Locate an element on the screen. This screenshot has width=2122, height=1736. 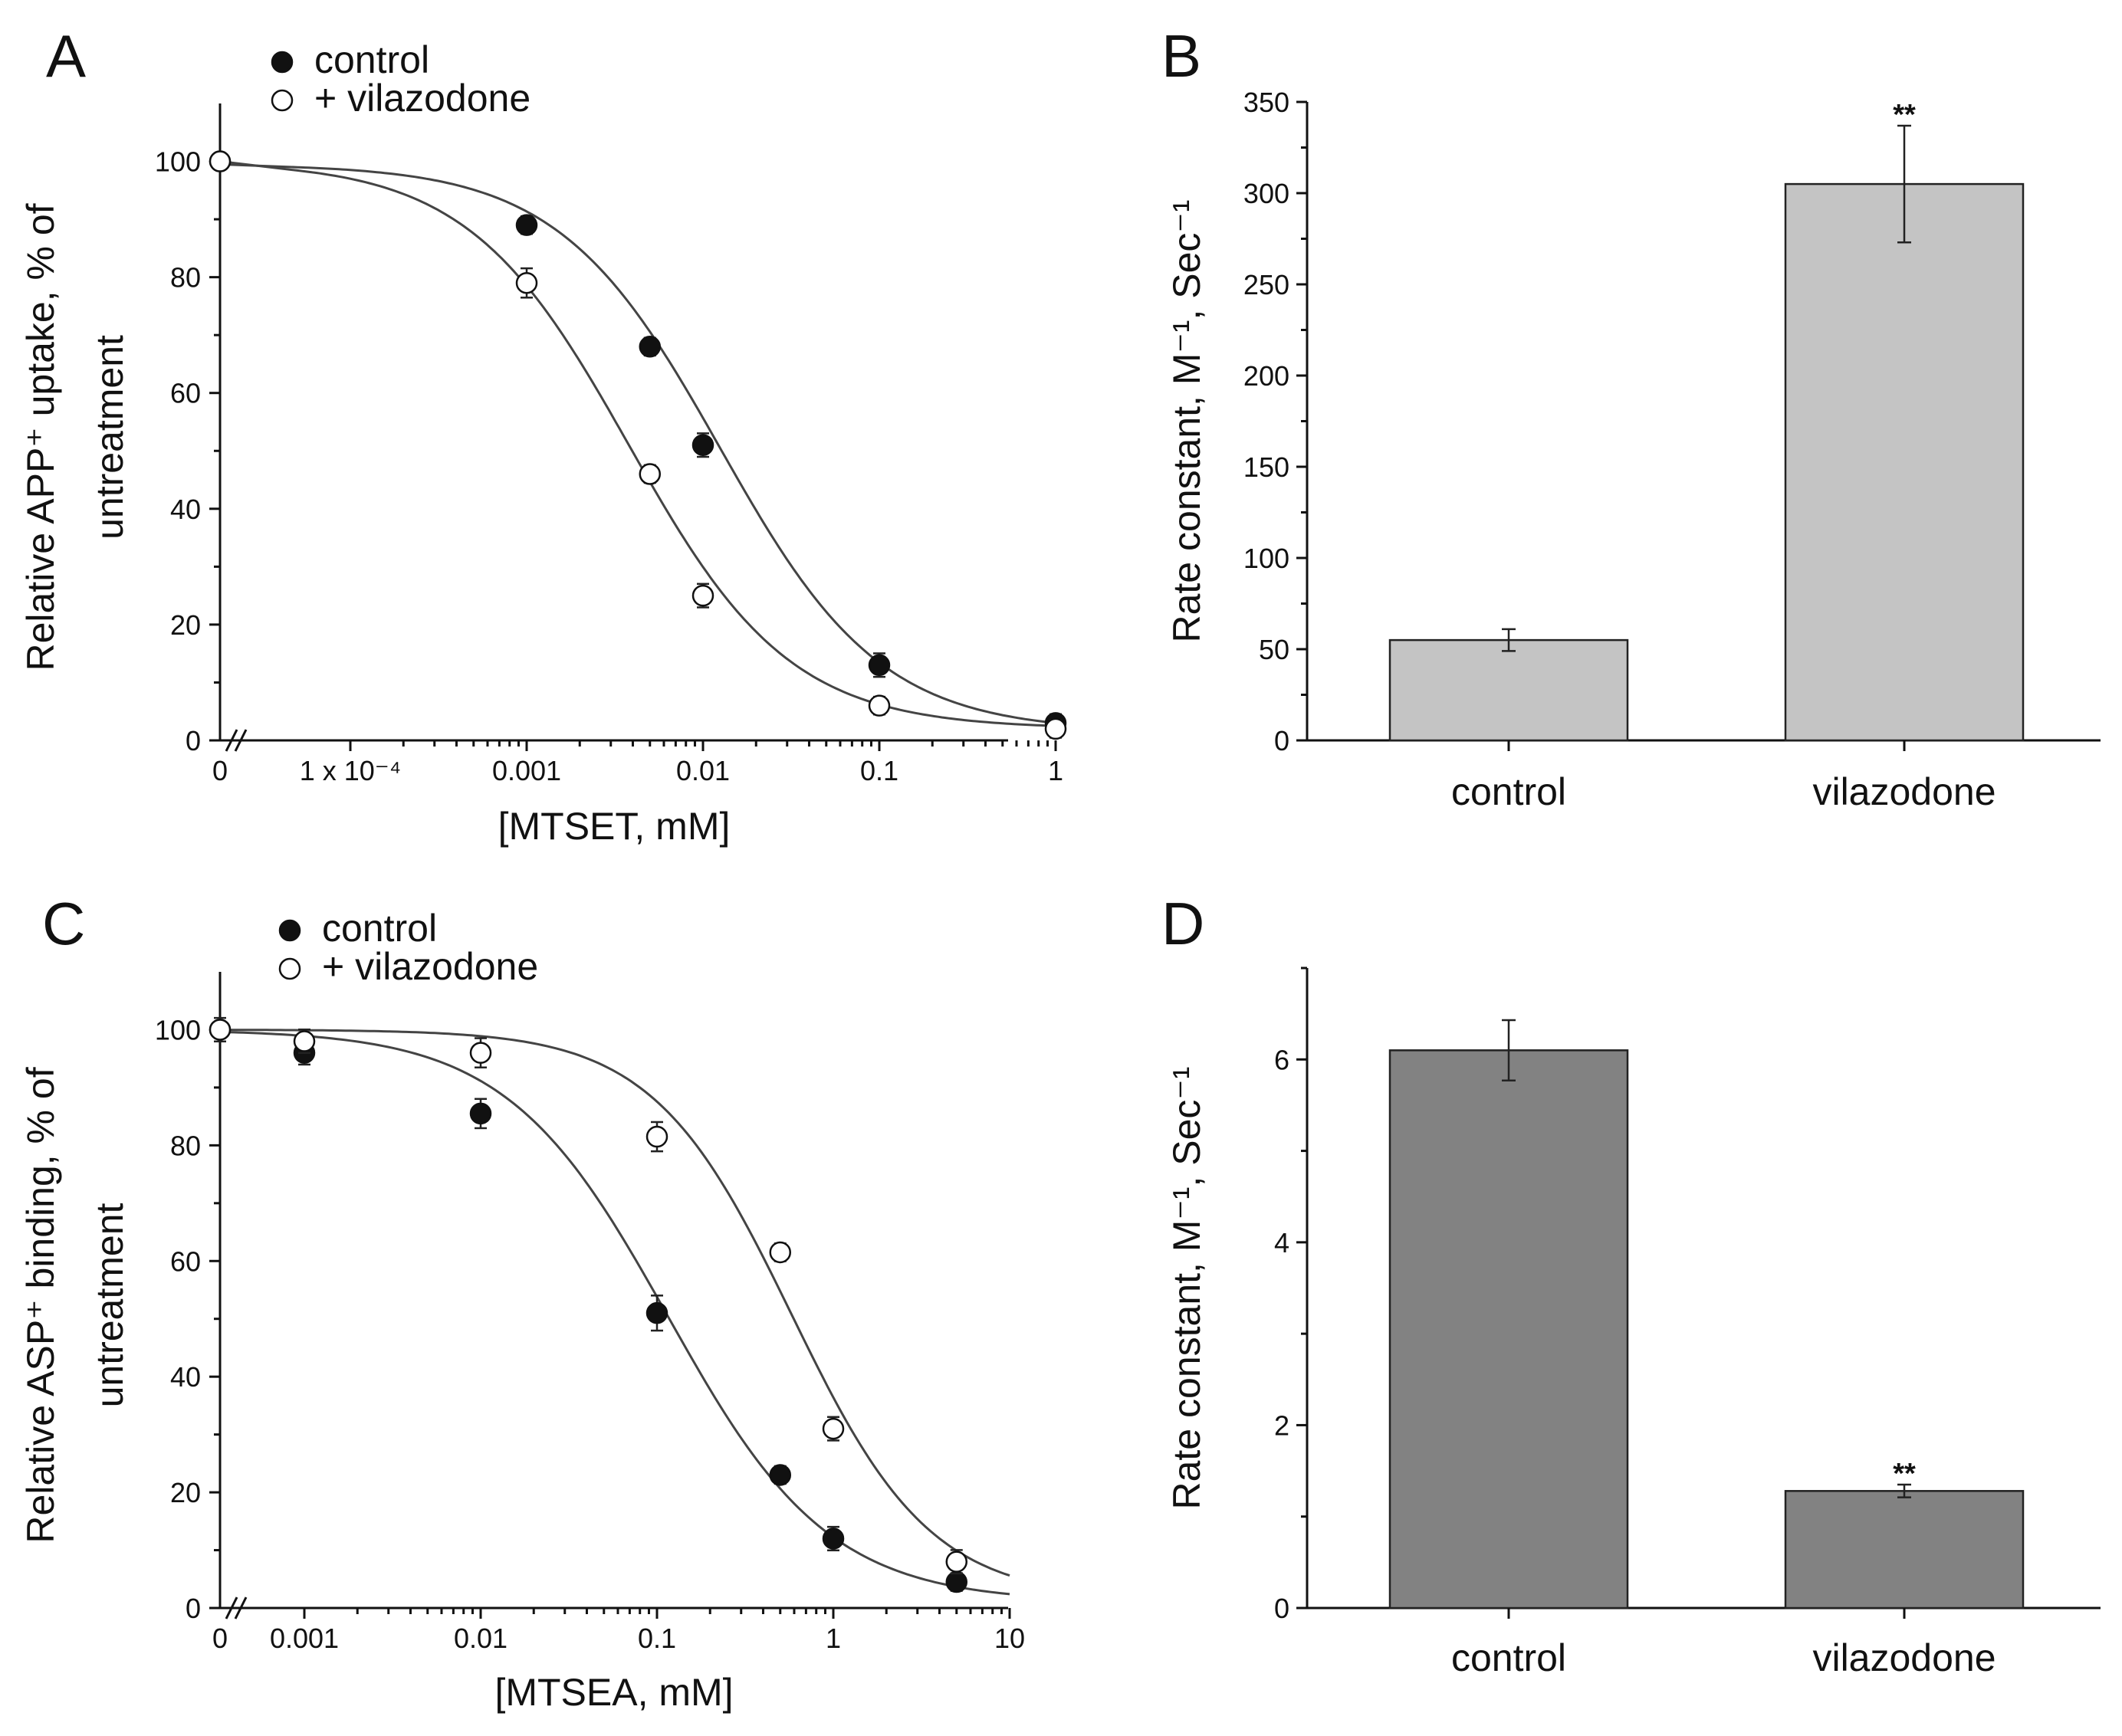
x-tick-label: 1 x 10⁻⁴ is located at coordinates (351, 770).